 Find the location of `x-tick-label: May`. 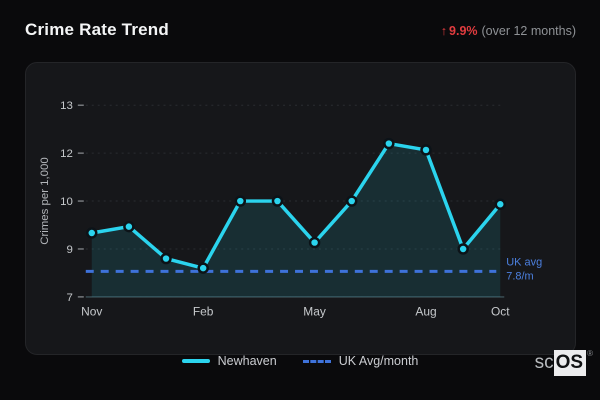

x-tick-label: May is located at coordinates (314, 312).